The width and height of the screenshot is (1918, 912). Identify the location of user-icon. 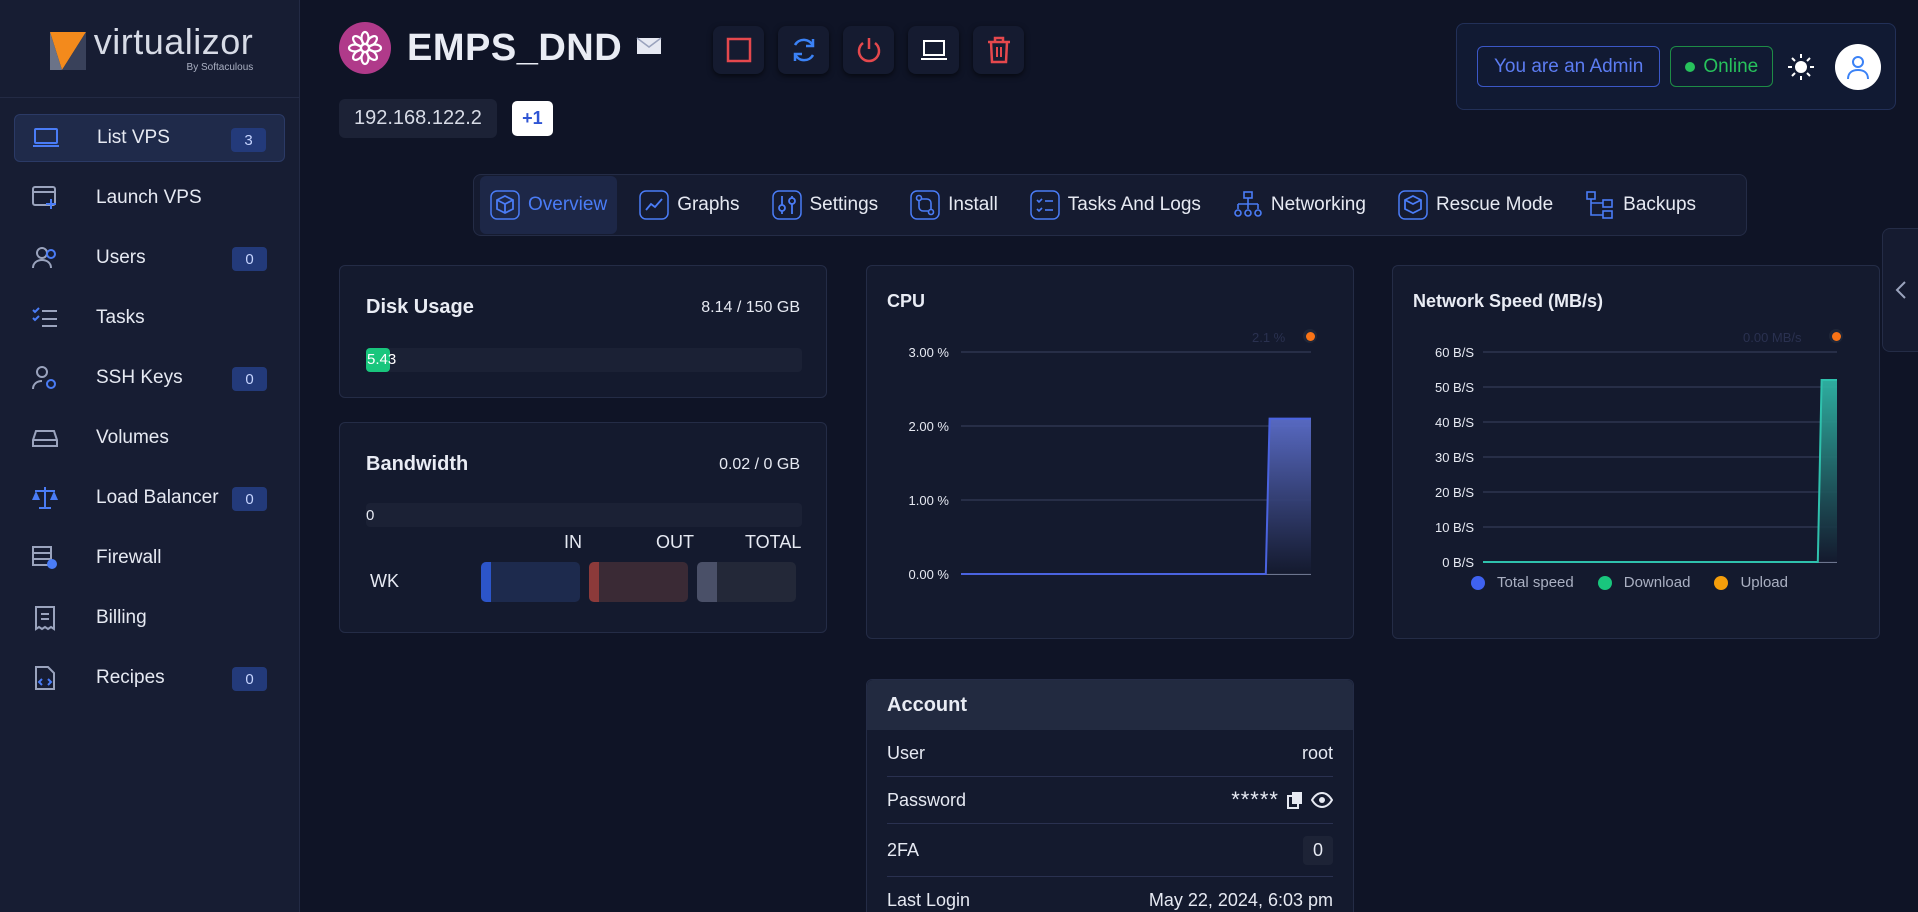
(1858, 67).